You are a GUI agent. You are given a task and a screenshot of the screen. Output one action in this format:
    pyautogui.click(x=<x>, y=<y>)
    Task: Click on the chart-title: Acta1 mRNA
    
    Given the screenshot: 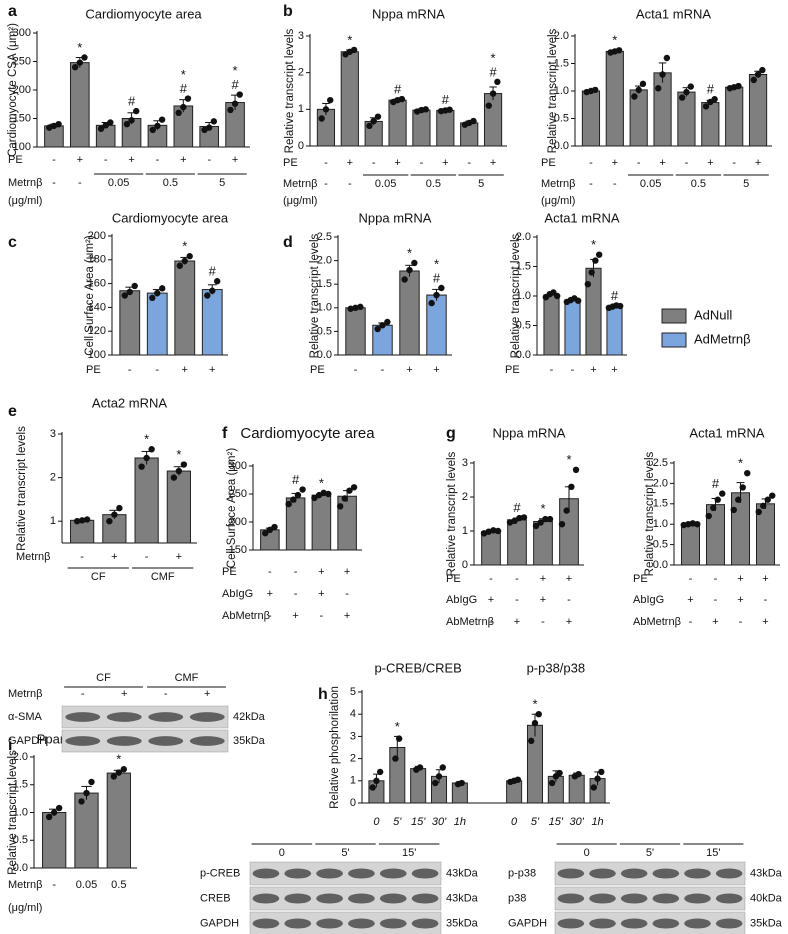 What is the action you would take?
    pyautogui.click(x=726, y=432)
    